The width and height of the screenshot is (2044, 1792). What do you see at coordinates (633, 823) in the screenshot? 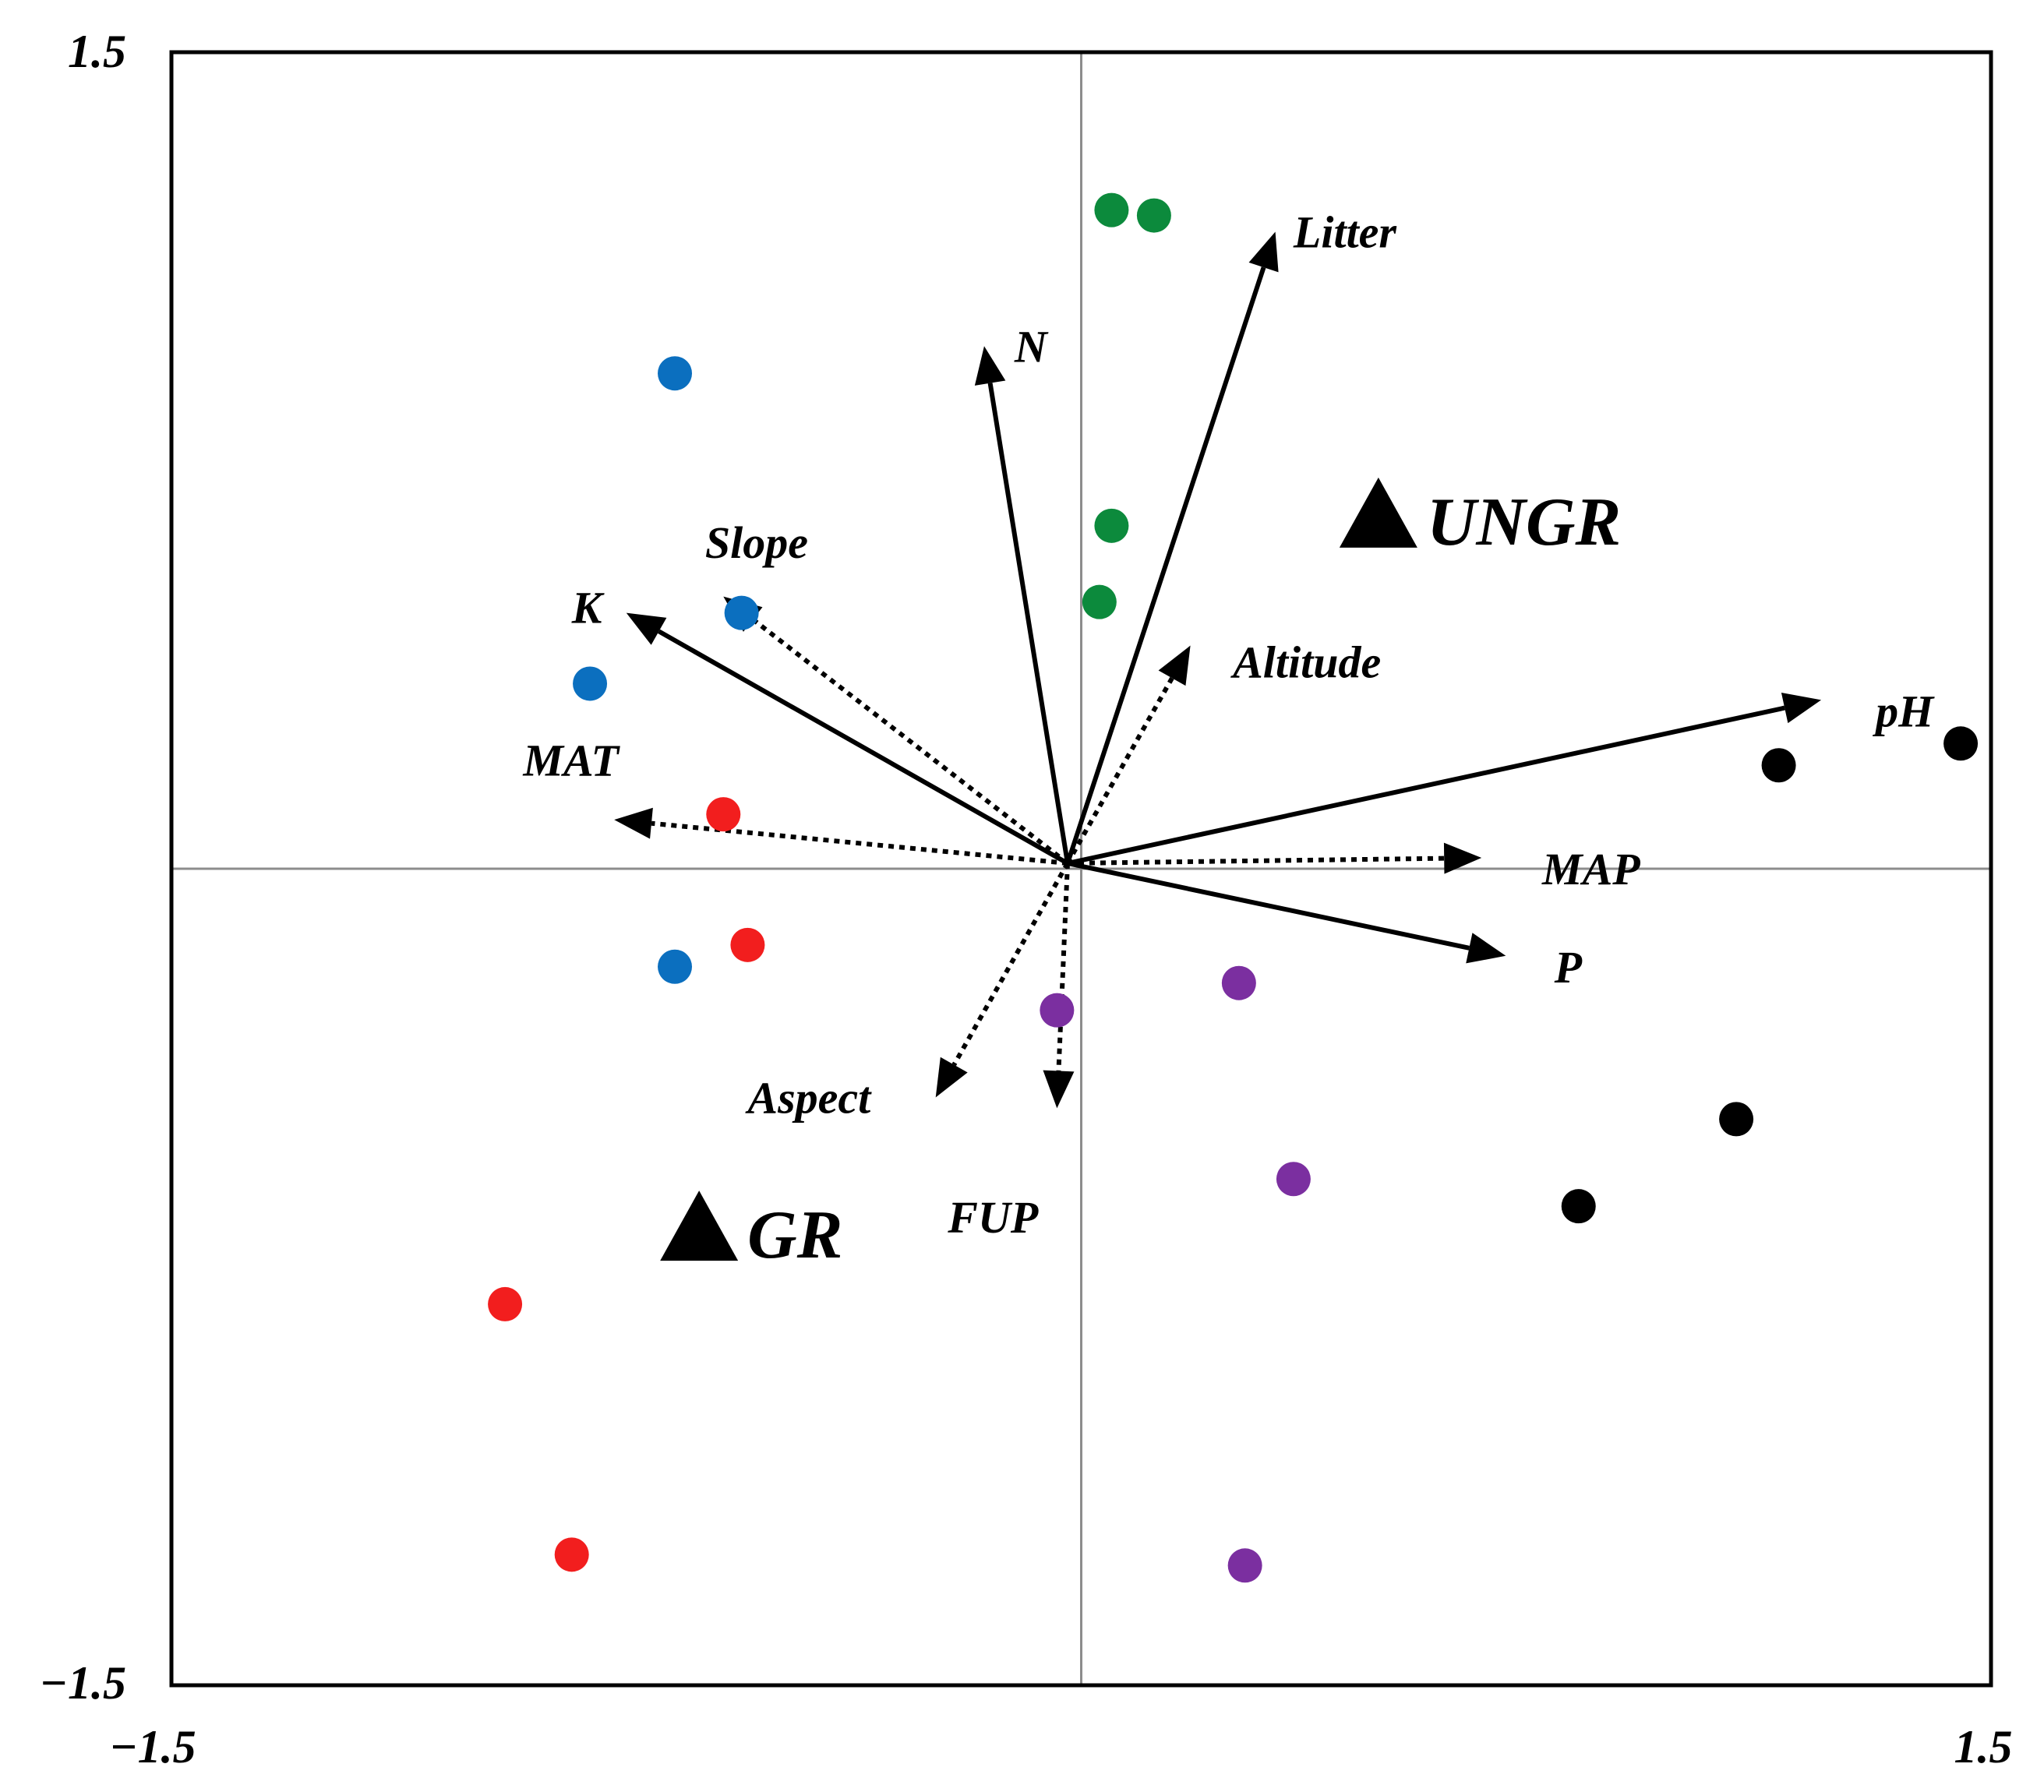
I see `mat-vector-arrowhead` at bounding box center [633, 823].